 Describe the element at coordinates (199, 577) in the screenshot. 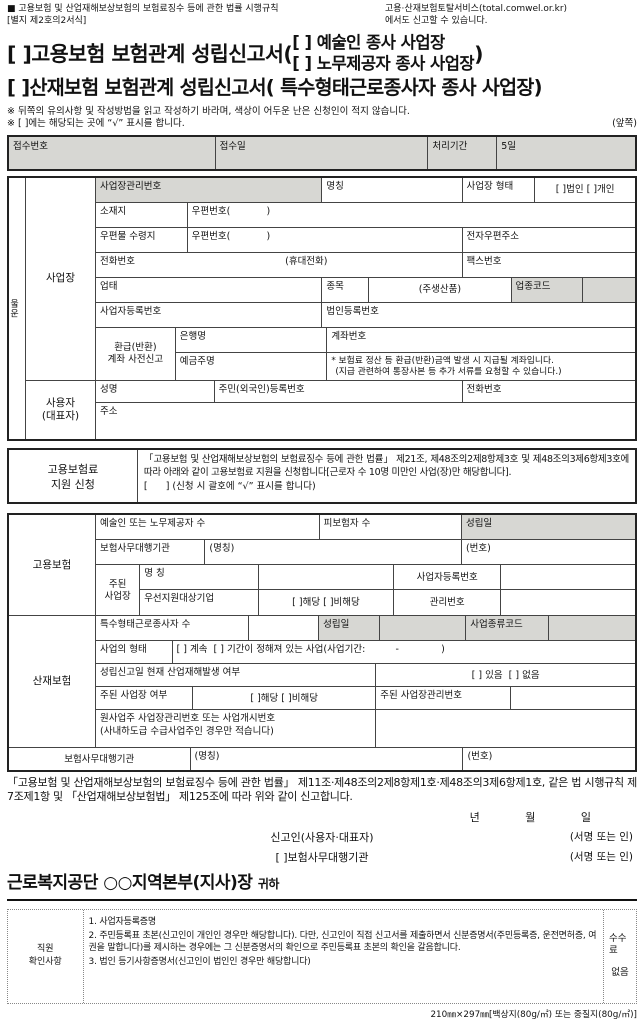

I see `main-workplace-name-field: 명 칭` at that location.